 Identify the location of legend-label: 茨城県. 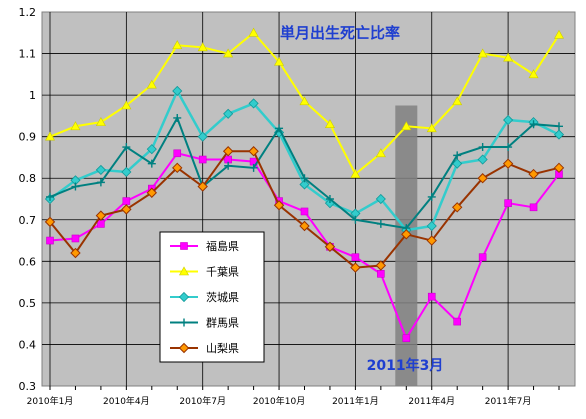
(222, 297).